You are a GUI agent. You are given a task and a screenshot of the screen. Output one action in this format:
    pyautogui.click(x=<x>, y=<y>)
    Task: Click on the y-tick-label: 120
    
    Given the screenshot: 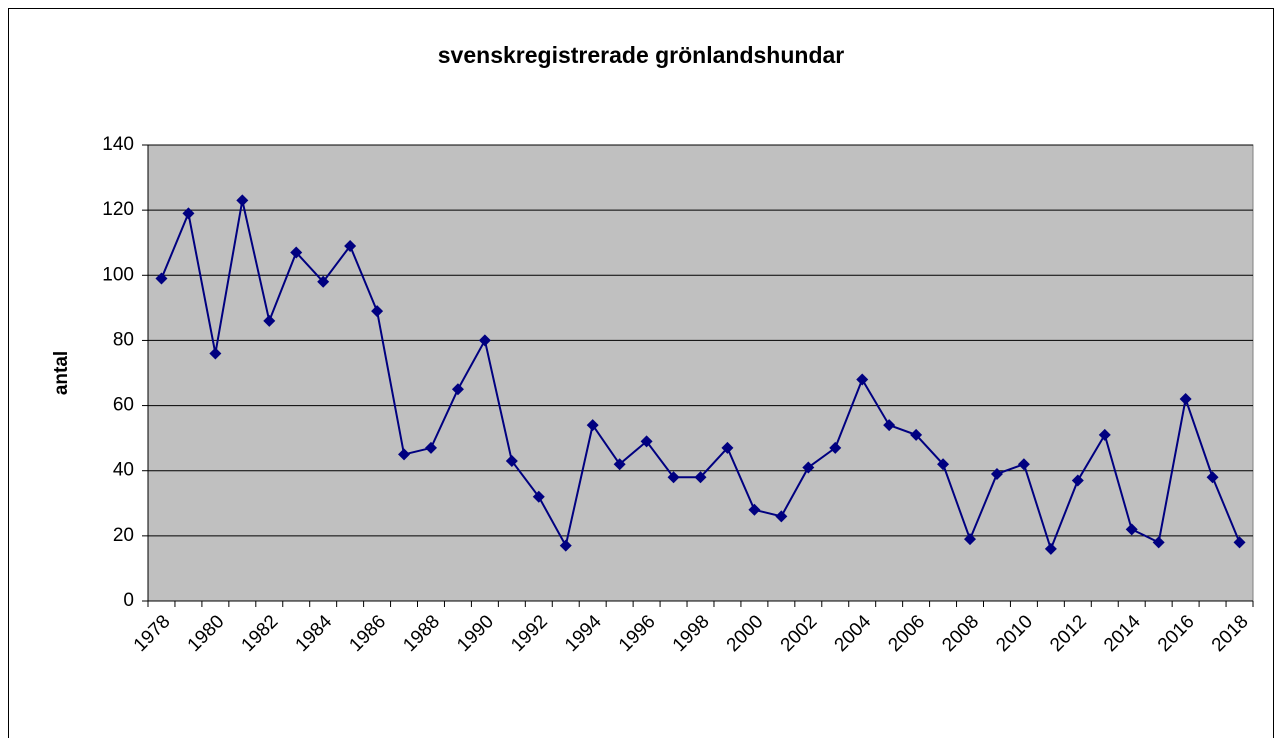 What is the action you would take?
    pyautogui.click(x=118, y=209)
    